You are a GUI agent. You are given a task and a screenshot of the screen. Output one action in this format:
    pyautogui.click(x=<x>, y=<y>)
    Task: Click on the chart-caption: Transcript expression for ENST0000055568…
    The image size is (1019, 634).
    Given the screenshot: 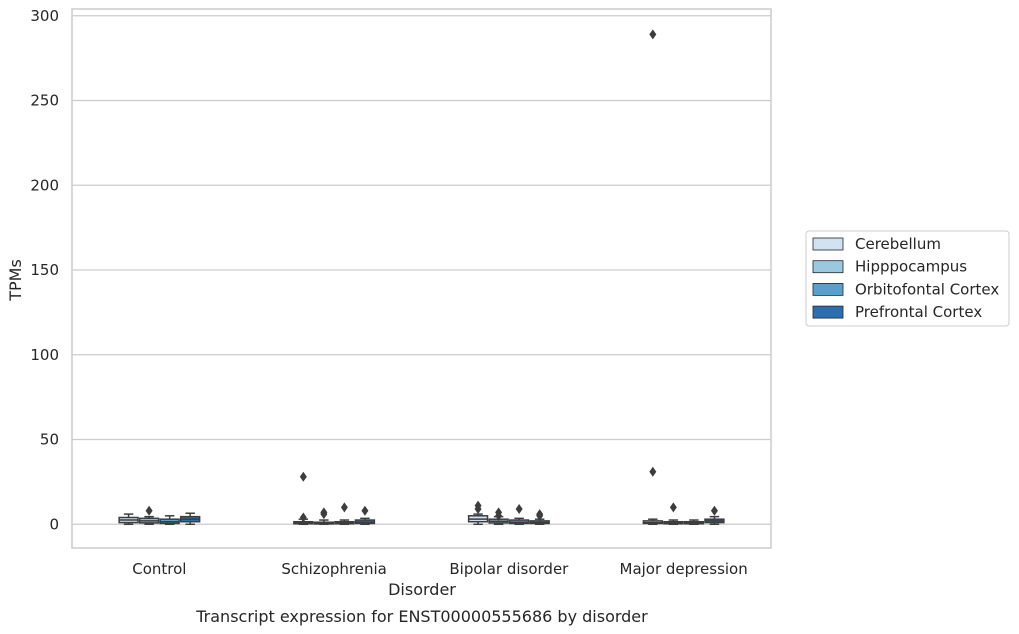 What is the action you would take?
    pyautogui.click(x=421, y=616)
    